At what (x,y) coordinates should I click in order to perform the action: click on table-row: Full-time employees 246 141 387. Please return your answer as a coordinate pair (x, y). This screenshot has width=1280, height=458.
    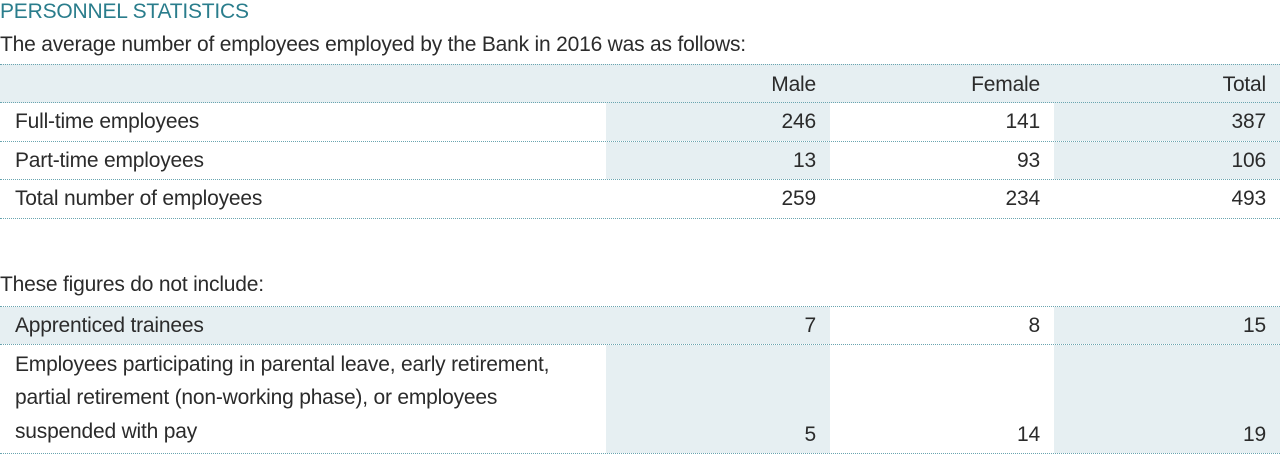
    Looking at the image, I should click on (640, 122).